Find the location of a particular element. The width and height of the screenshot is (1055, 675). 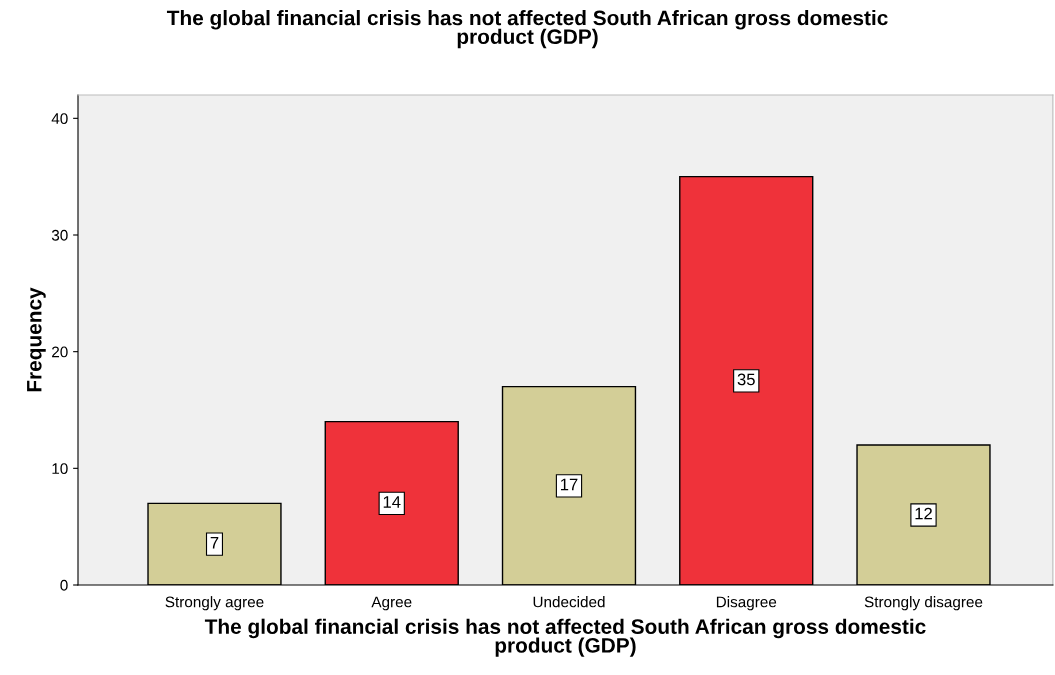

data-label: 35 is located at coordinates (746, 379).